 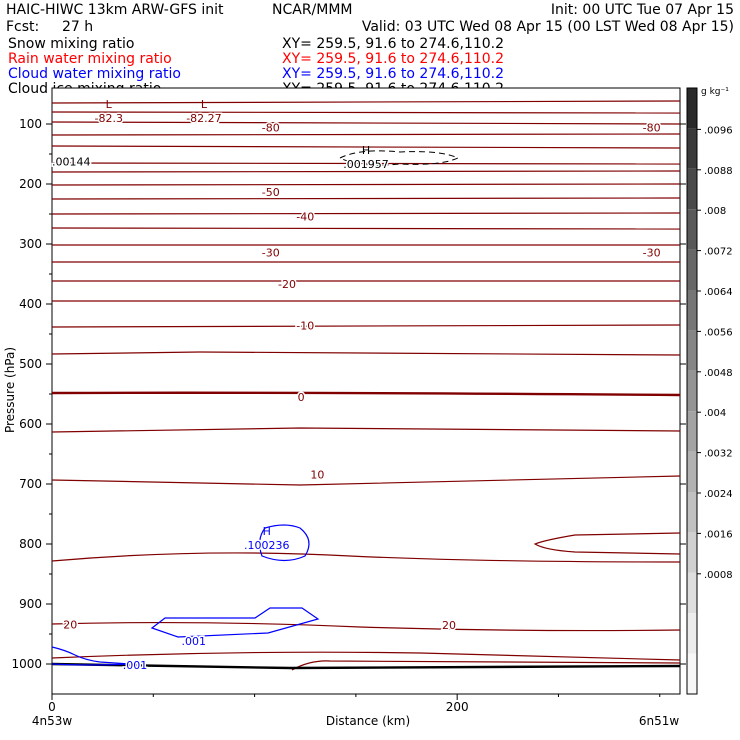 What do you see at coordinates (30, 244) in the screenshot?
I see `y-tick-label: 300` at bounding box center [30, 244].